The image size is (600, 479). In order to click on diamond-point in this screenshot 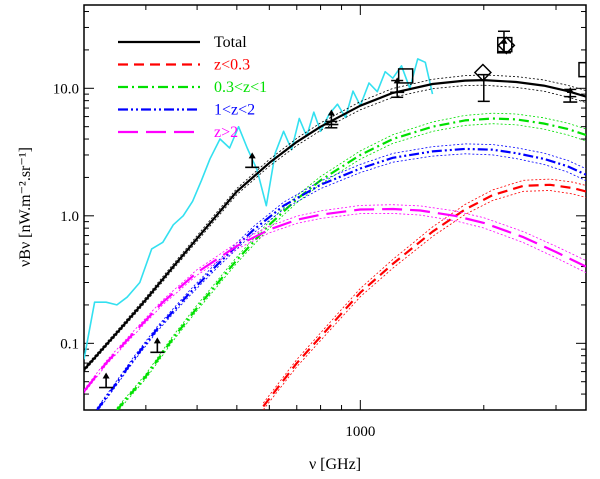, I will do `click(482, 72)`.